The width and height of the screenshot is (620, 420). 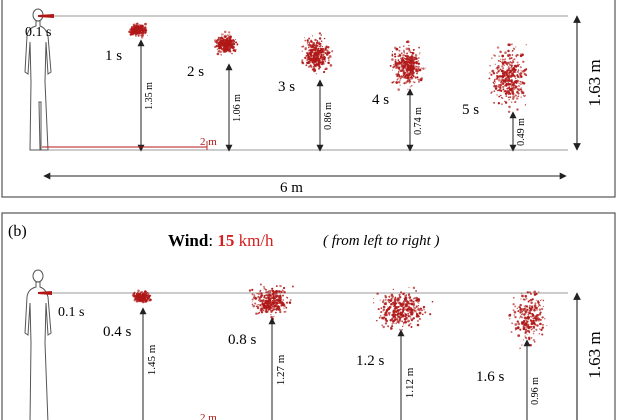 I want to click on person-height-label-b: 1.63 m, so click(x=594, y=354).